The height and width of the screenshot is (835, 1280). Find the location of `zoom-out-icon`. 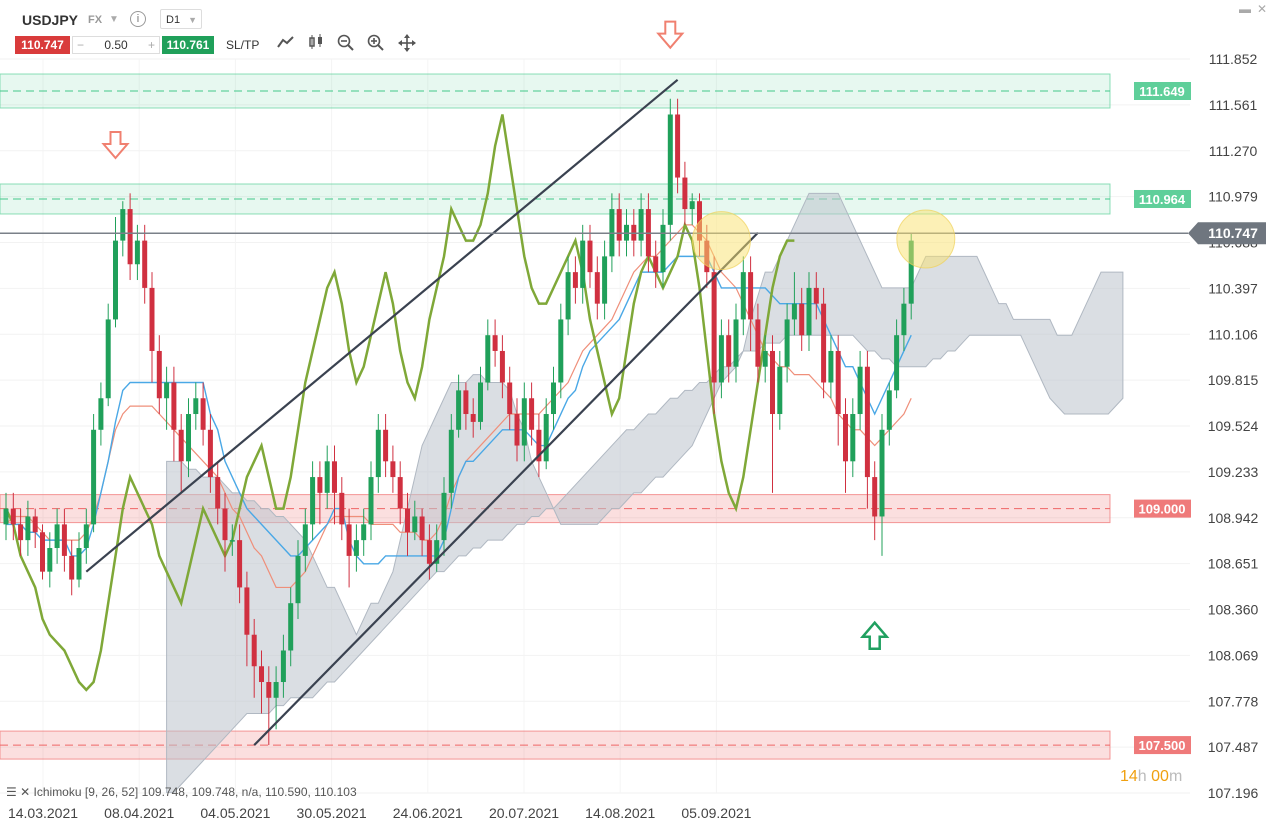

zoom-out-icon is located at coordinates (346, 45).